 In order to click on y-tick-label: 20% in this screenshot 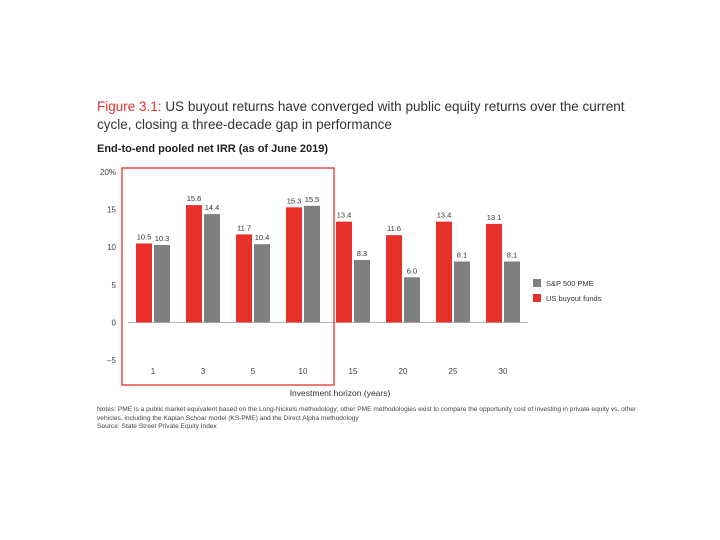, I will do `click(108, 172)`.